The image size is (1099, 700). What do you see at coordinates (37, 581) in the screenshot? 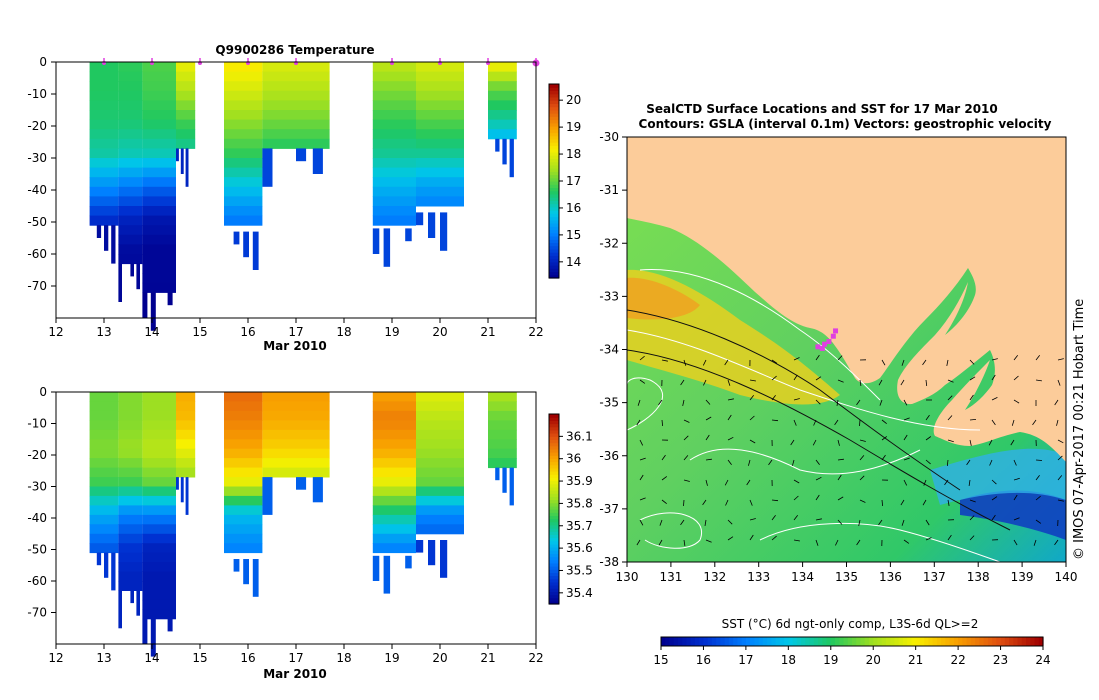
I see `y-tick-label: -60` at bounding box center [37, 581].